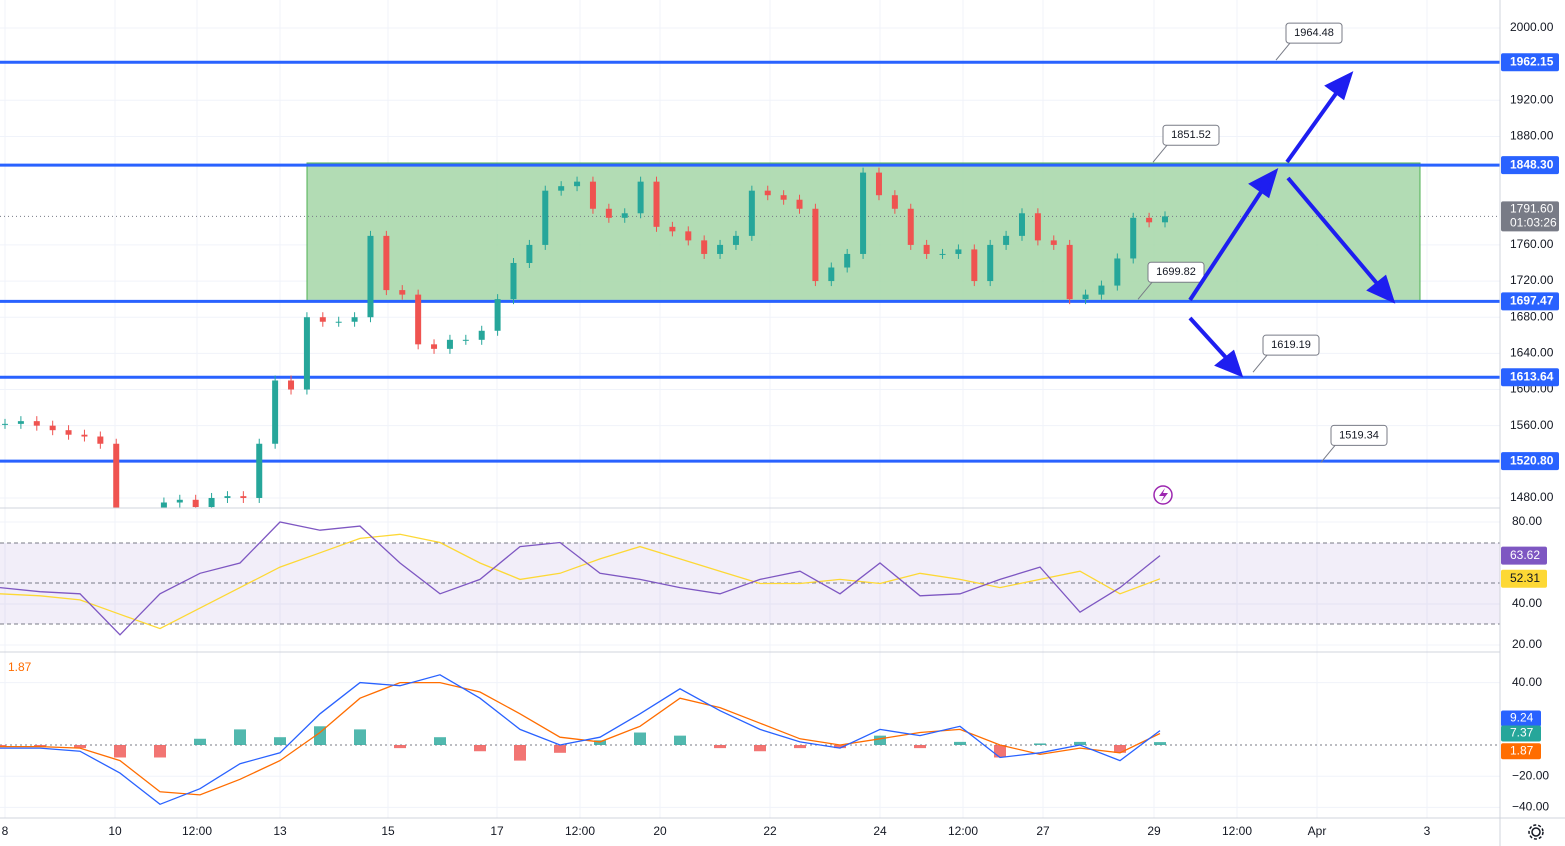 The width and height of the screenshot is (1565, 846). I want to click on macd-line, so click(580, 740).